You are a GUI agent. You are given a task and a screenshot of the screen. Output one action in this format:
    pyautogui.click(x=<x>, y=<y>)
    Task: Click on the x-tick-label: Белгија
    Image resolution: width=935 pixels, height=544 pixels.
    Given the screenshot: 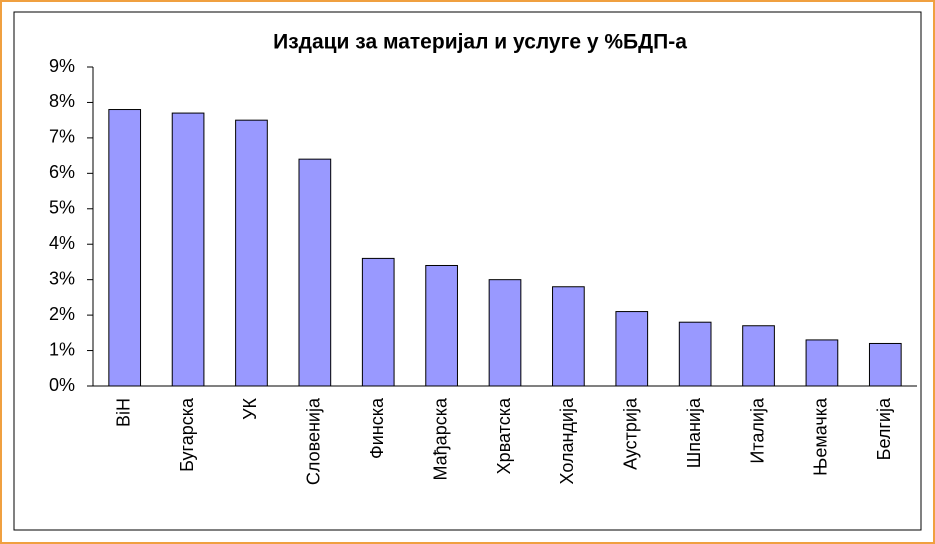 What is the action you would take?
    pyautogui.click(x=884, y=428)
    